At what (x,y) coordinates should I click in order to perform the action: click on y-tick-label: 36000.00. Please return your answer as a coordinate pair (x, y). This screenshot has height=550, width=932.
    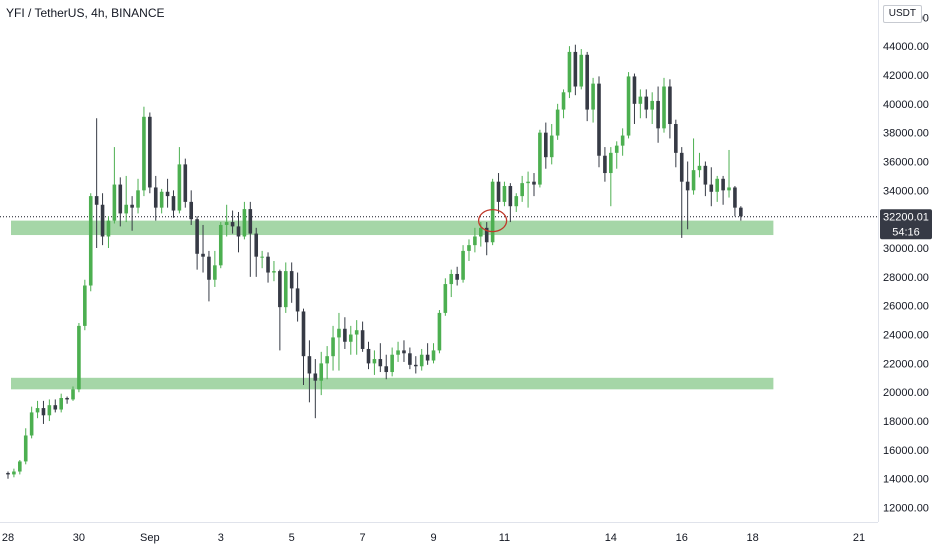
    Looking at the image, I should click on (906, 163).